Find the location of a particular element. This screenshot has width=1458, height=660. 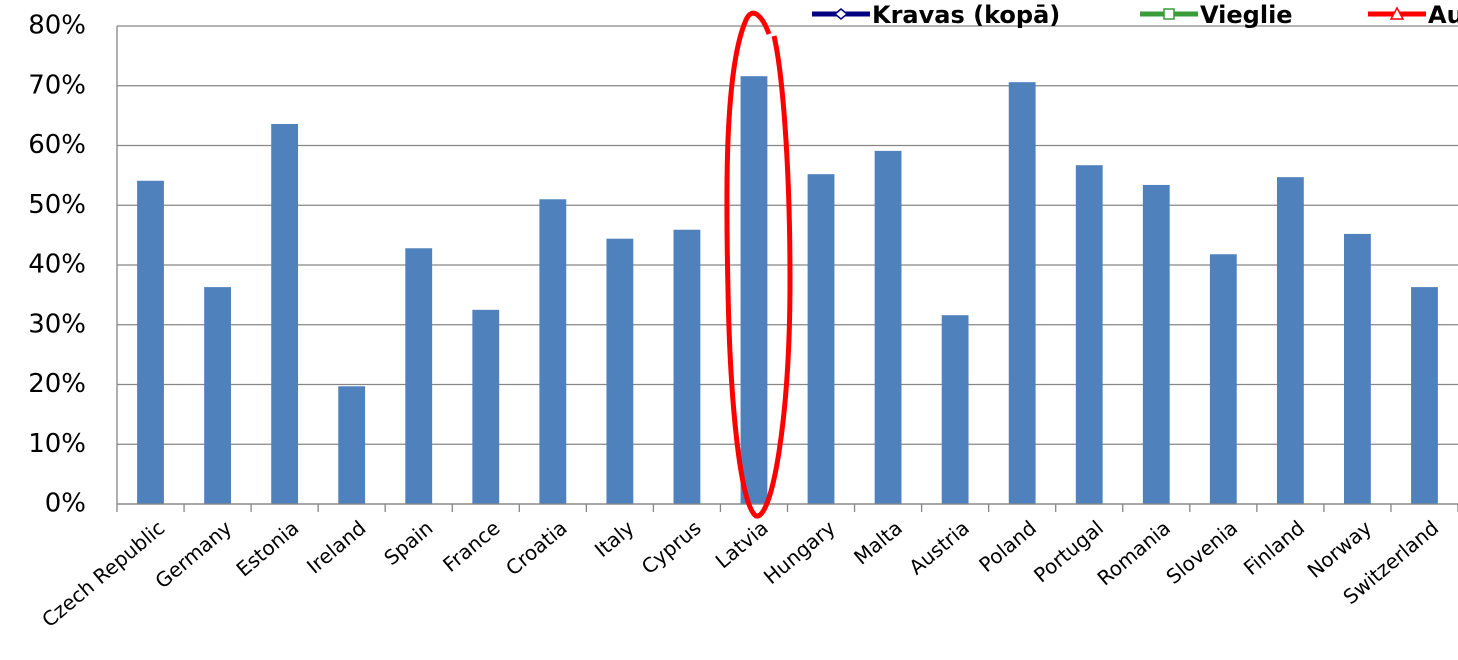

legend-entry: Aut is located at coordinates (1413, 15).